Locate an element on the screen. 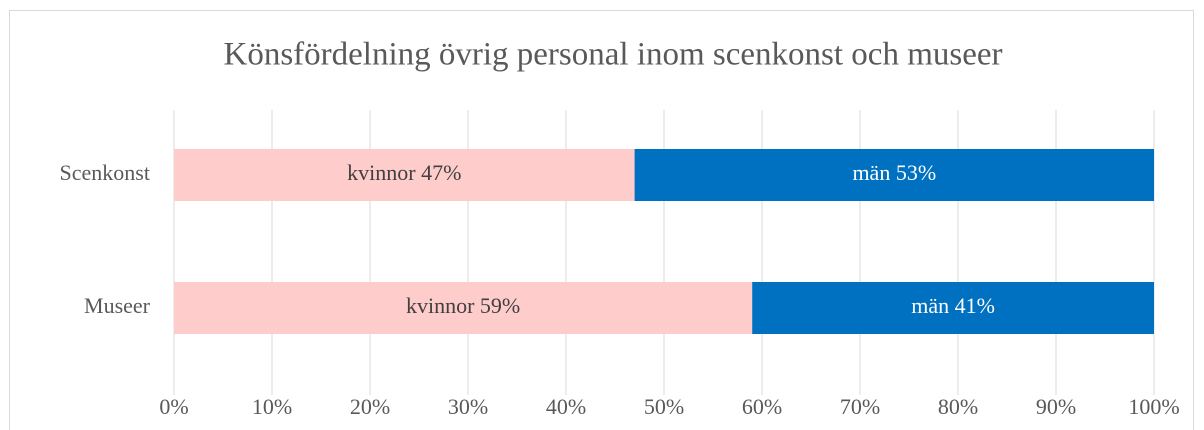 Image resolution: width=1204 pixels, height=430 pixels. y-tick-label: Scenkonst is located at coordinates (105, 172).